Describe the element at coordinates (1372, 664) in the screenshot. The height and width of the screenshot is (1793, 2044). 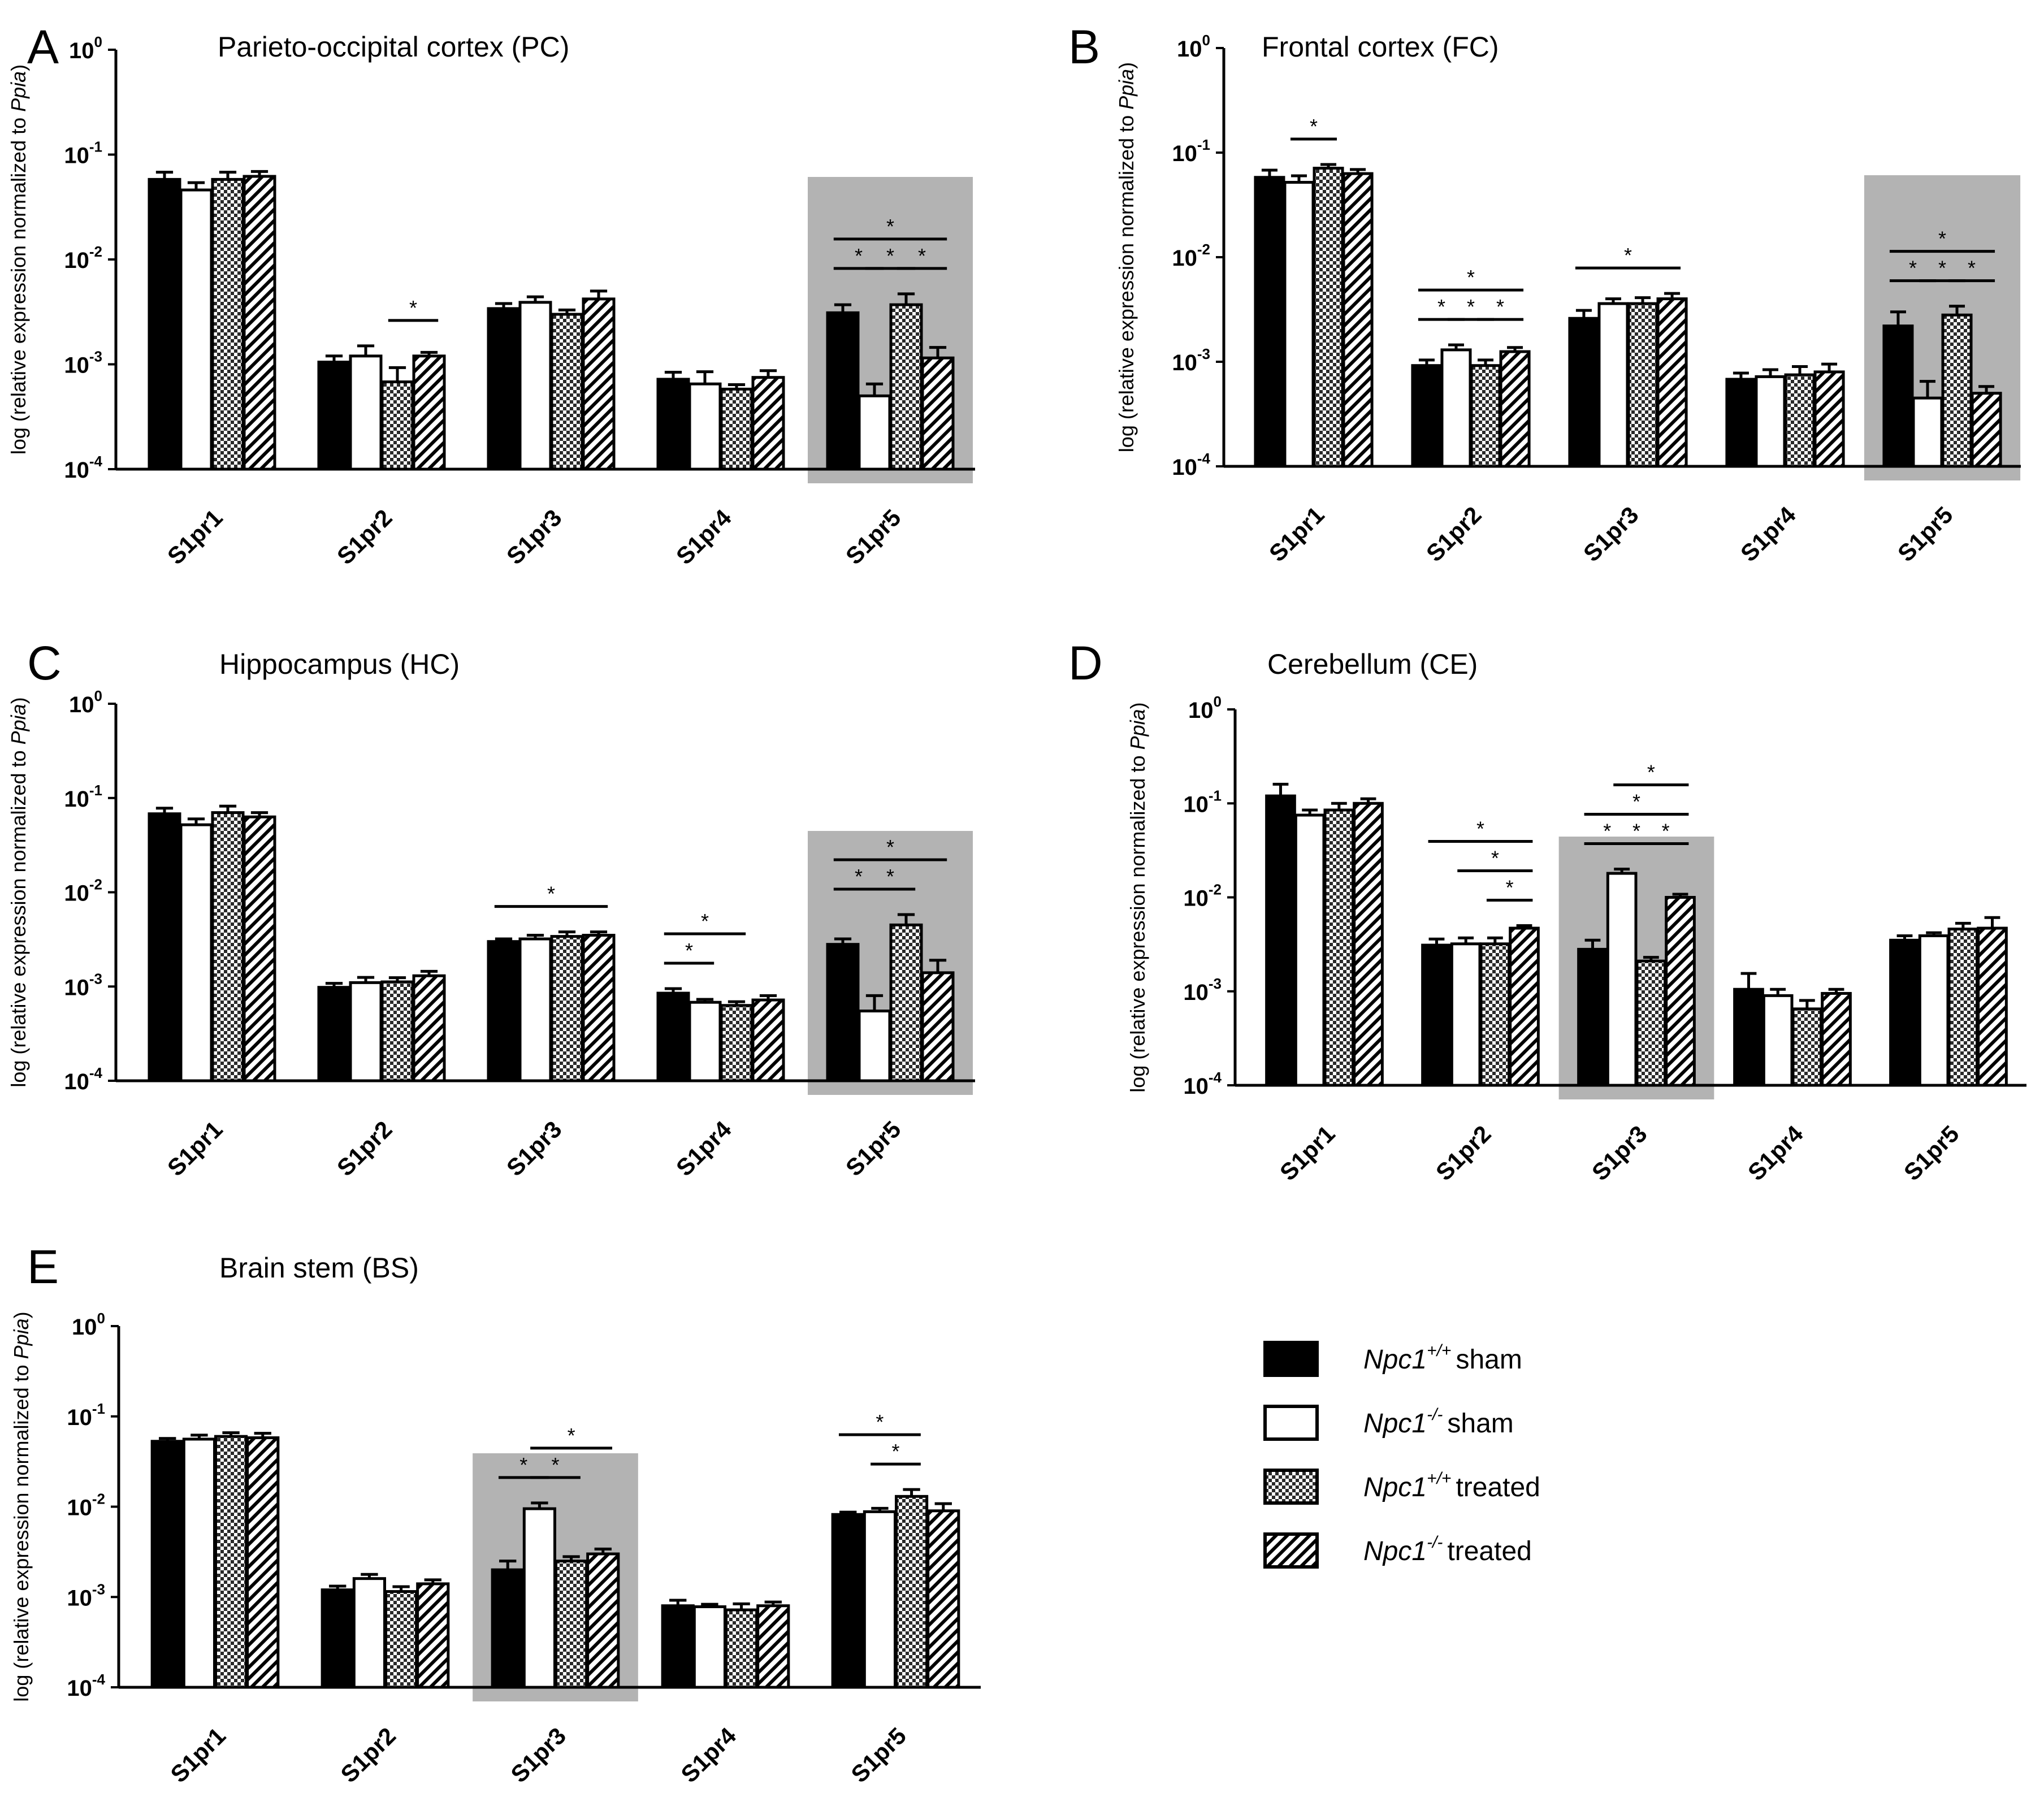
I see `panel-title: Cerebellum (CE)` at that location.